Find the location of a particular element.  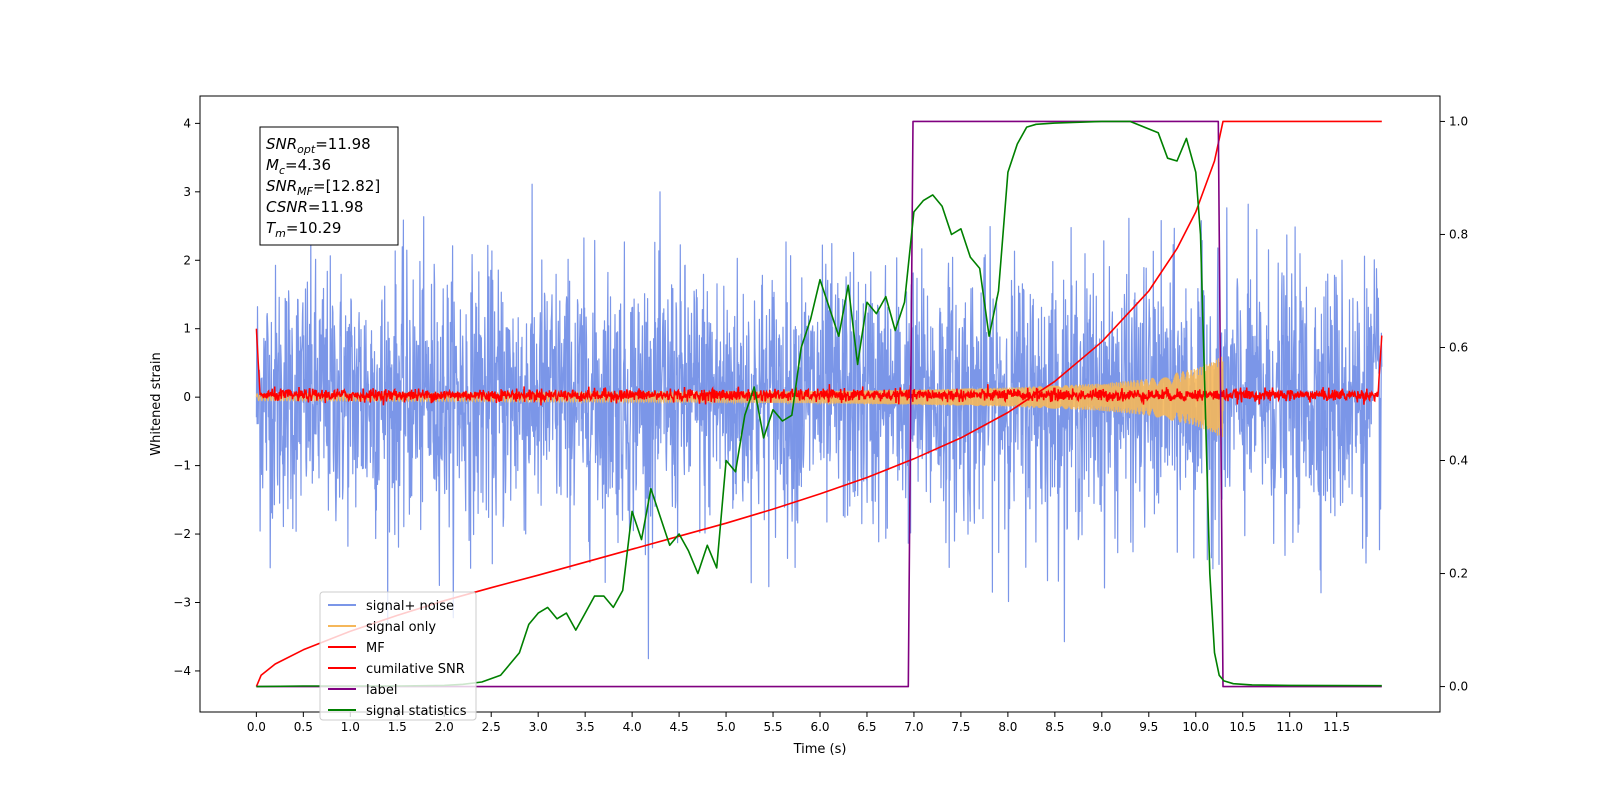

x-tick-label: 4.0 is located at coordinates (632, 727).